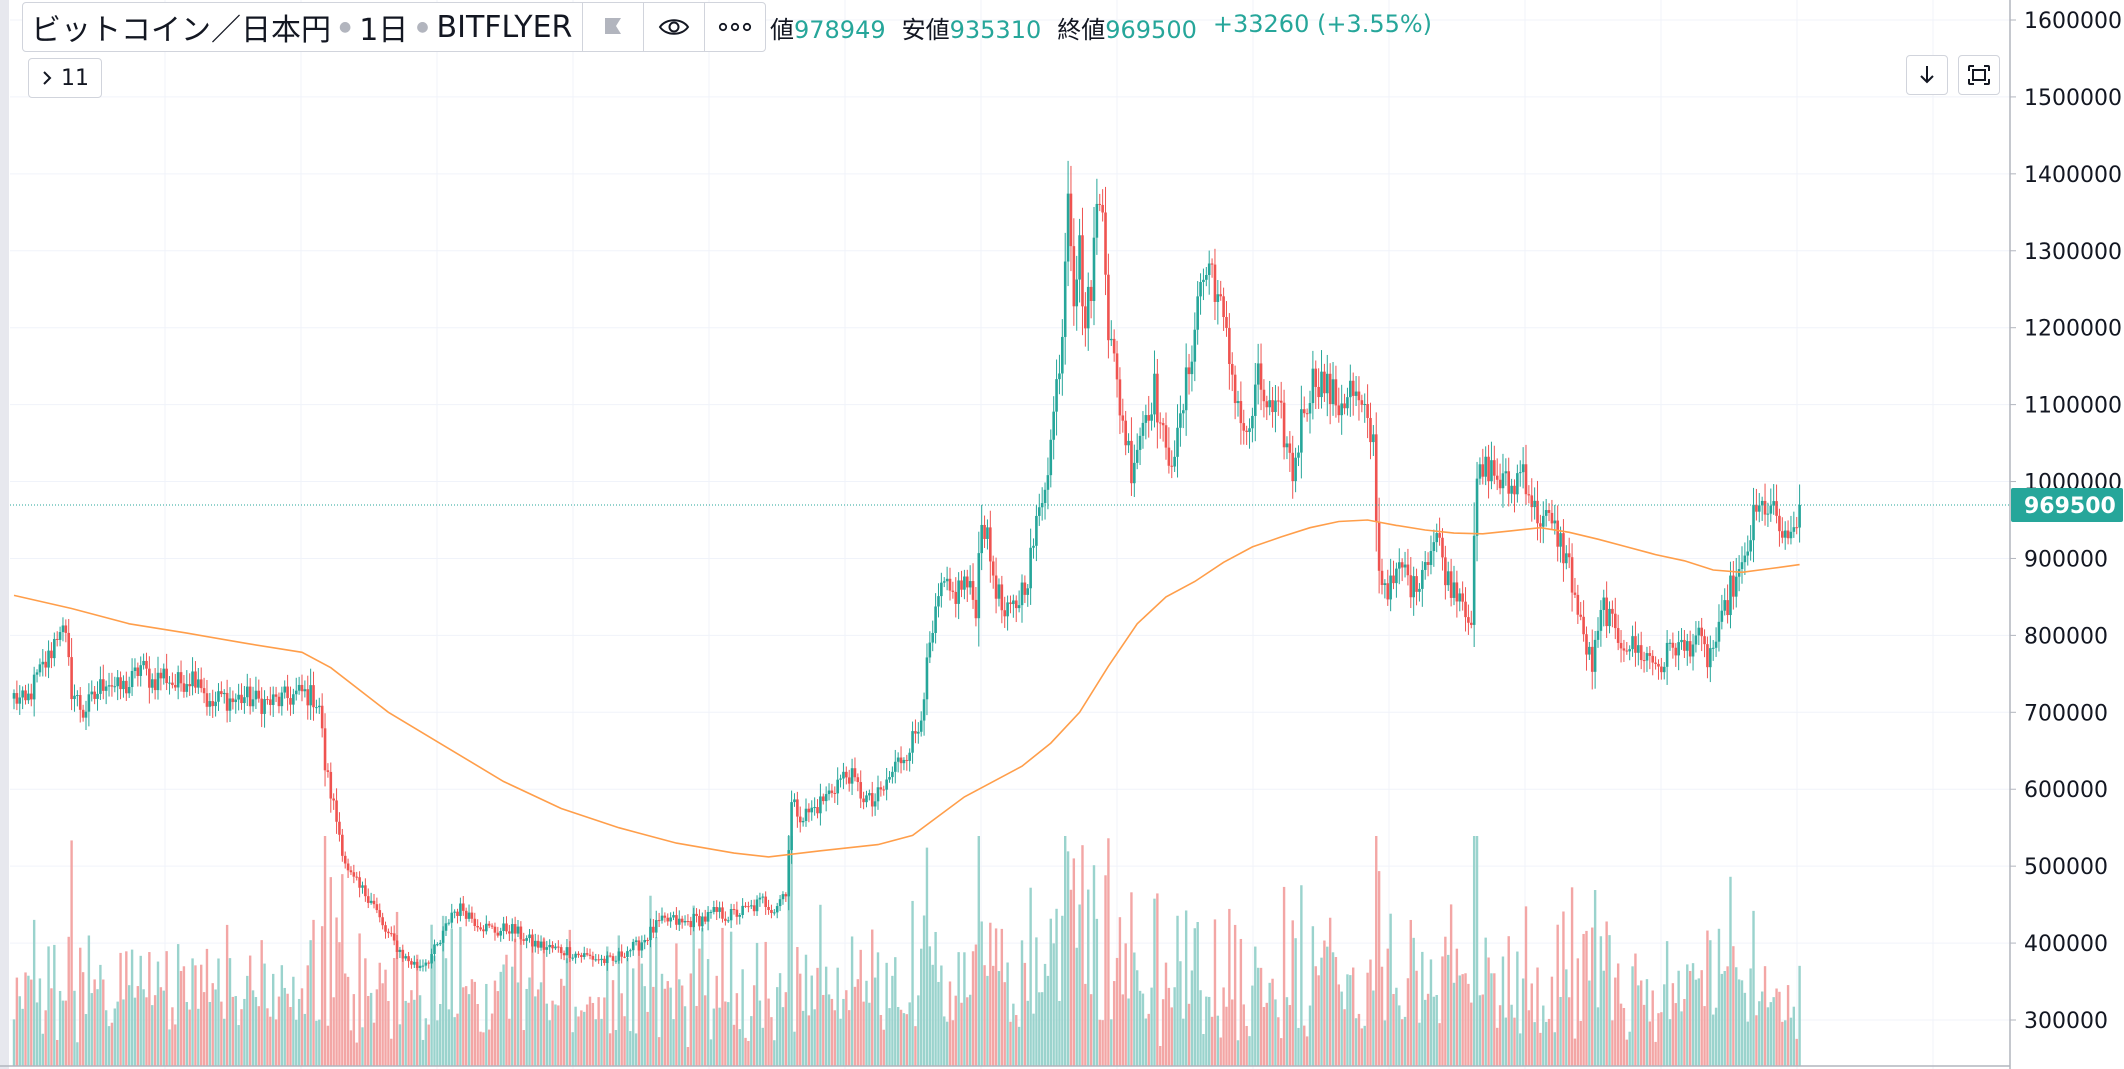 The image size is (2124, 1069). I want to click on y-tick-label: 1100000, so click(2073, 406).